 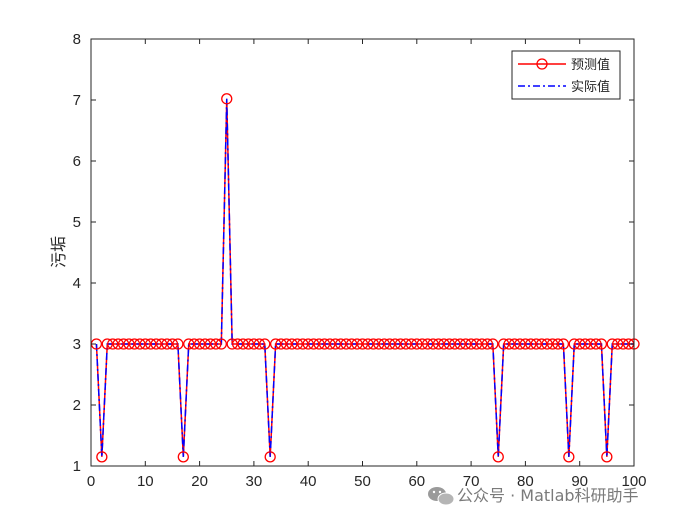 What do you see at coordinates (58, 252) in the screenshot?
I see `y-axis-label: 污垢` at bounding box center [58, 252].